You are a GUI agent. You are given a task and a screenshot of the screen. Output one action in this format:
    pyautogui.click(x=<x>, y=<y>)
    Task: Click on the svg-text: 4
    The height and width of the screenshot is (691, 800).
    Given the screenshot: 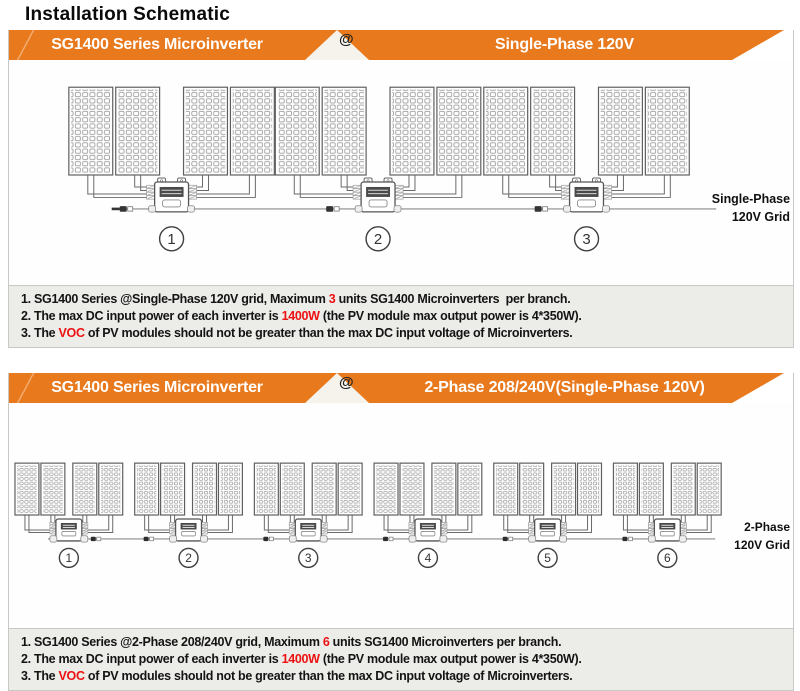 What is the action you would take?
    pyautogui.click(x=428, y=558)
    